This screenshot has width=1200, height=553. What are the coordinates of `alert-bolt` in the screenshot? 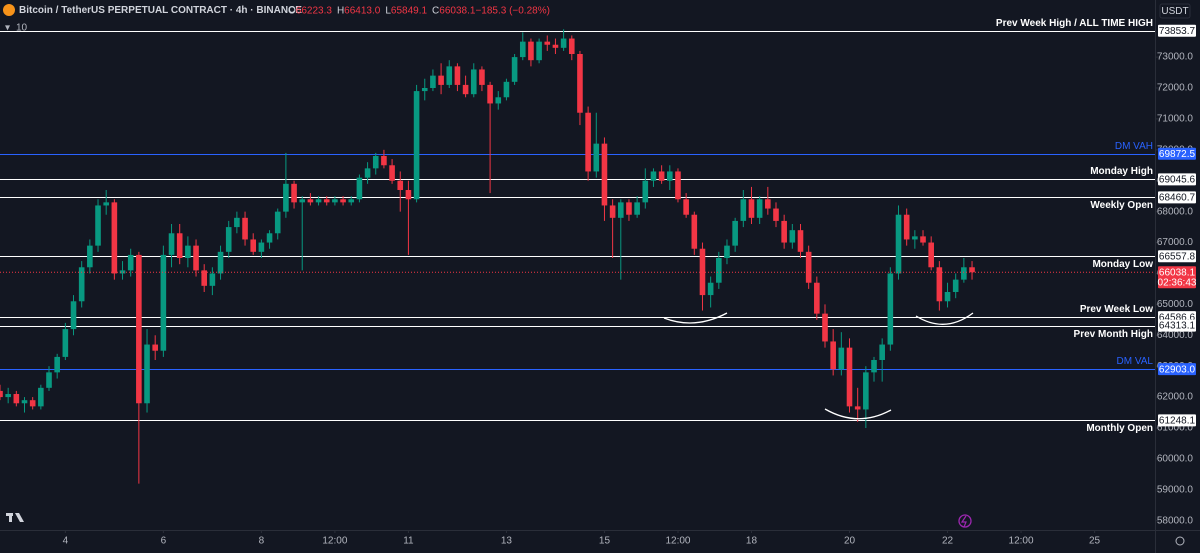 It's located at (963, 521).